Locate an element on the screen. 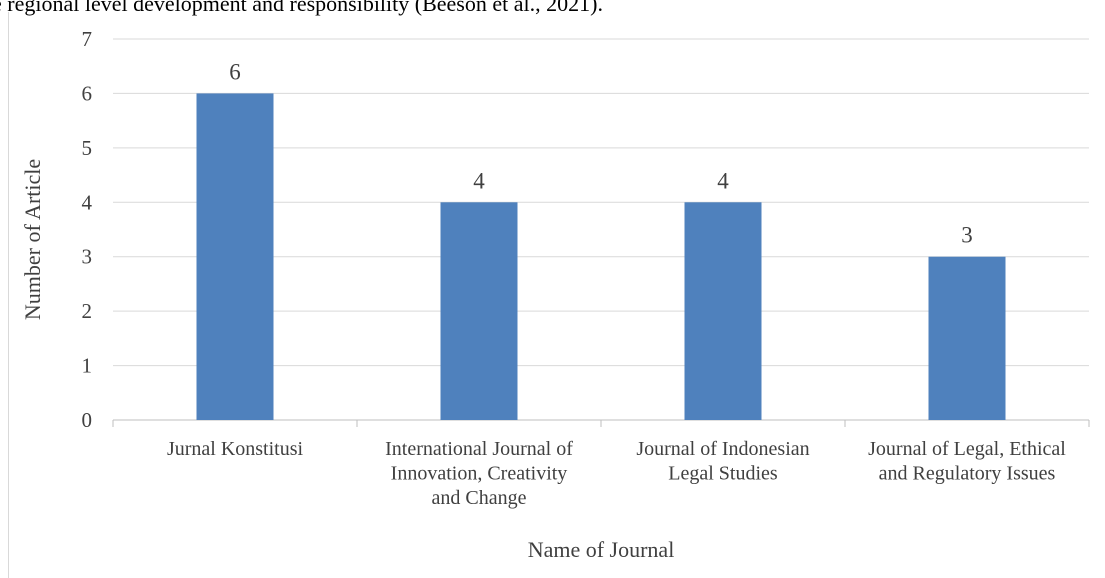 The image size is (1105, 578). x-tick-label: Jurnal Konstitusi is located at coordinates (235, 449).